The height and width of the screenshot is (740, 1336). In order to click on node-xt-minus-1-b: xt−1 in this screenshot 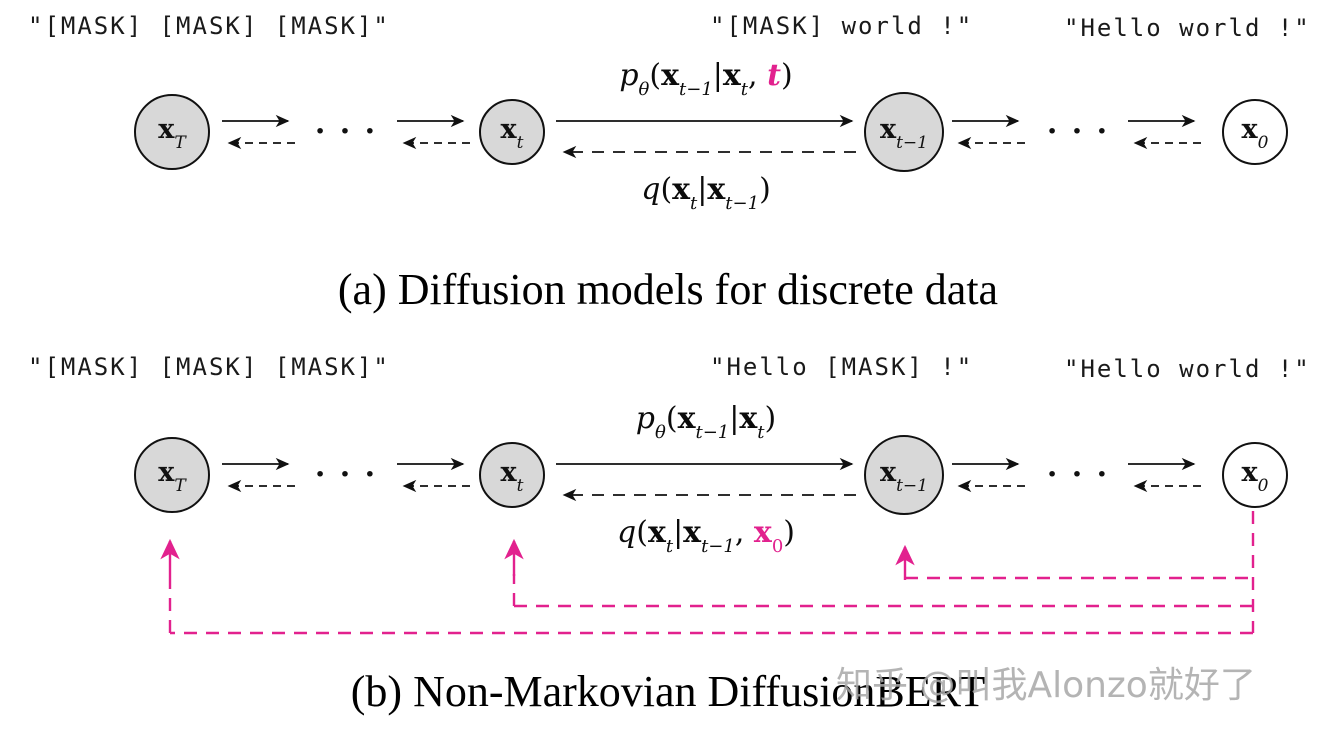, I will do `click(904, 475)`.